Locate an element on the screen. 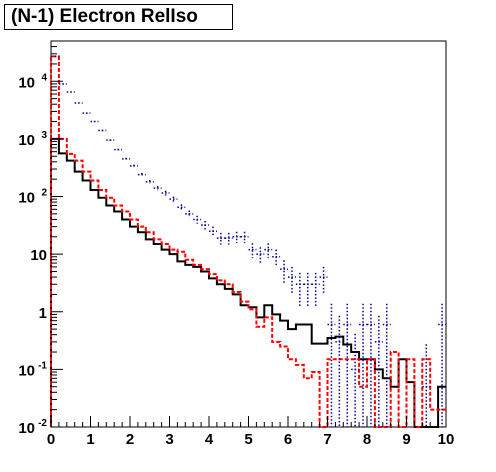 Image resolution: width=496 pixels, height=472 pixels. y-tick-exponent: 4 is located at coordinates (44, 77).